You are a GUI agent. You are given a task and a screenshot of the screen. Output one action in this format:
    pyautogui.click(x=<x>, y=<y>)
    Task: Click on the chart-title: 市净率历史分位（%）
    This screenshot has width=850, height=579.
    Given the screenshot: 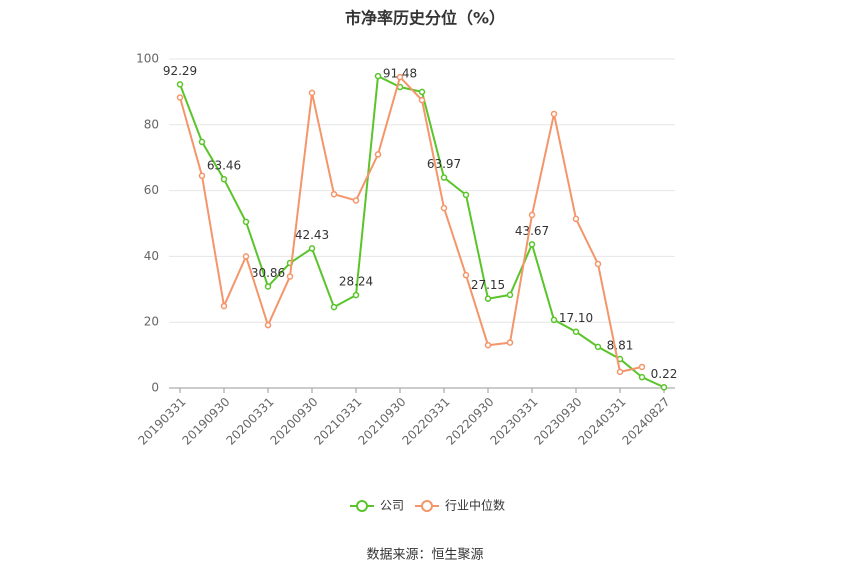 What is the action you would take?
    pyautogui.click(x=425, y=18)
    